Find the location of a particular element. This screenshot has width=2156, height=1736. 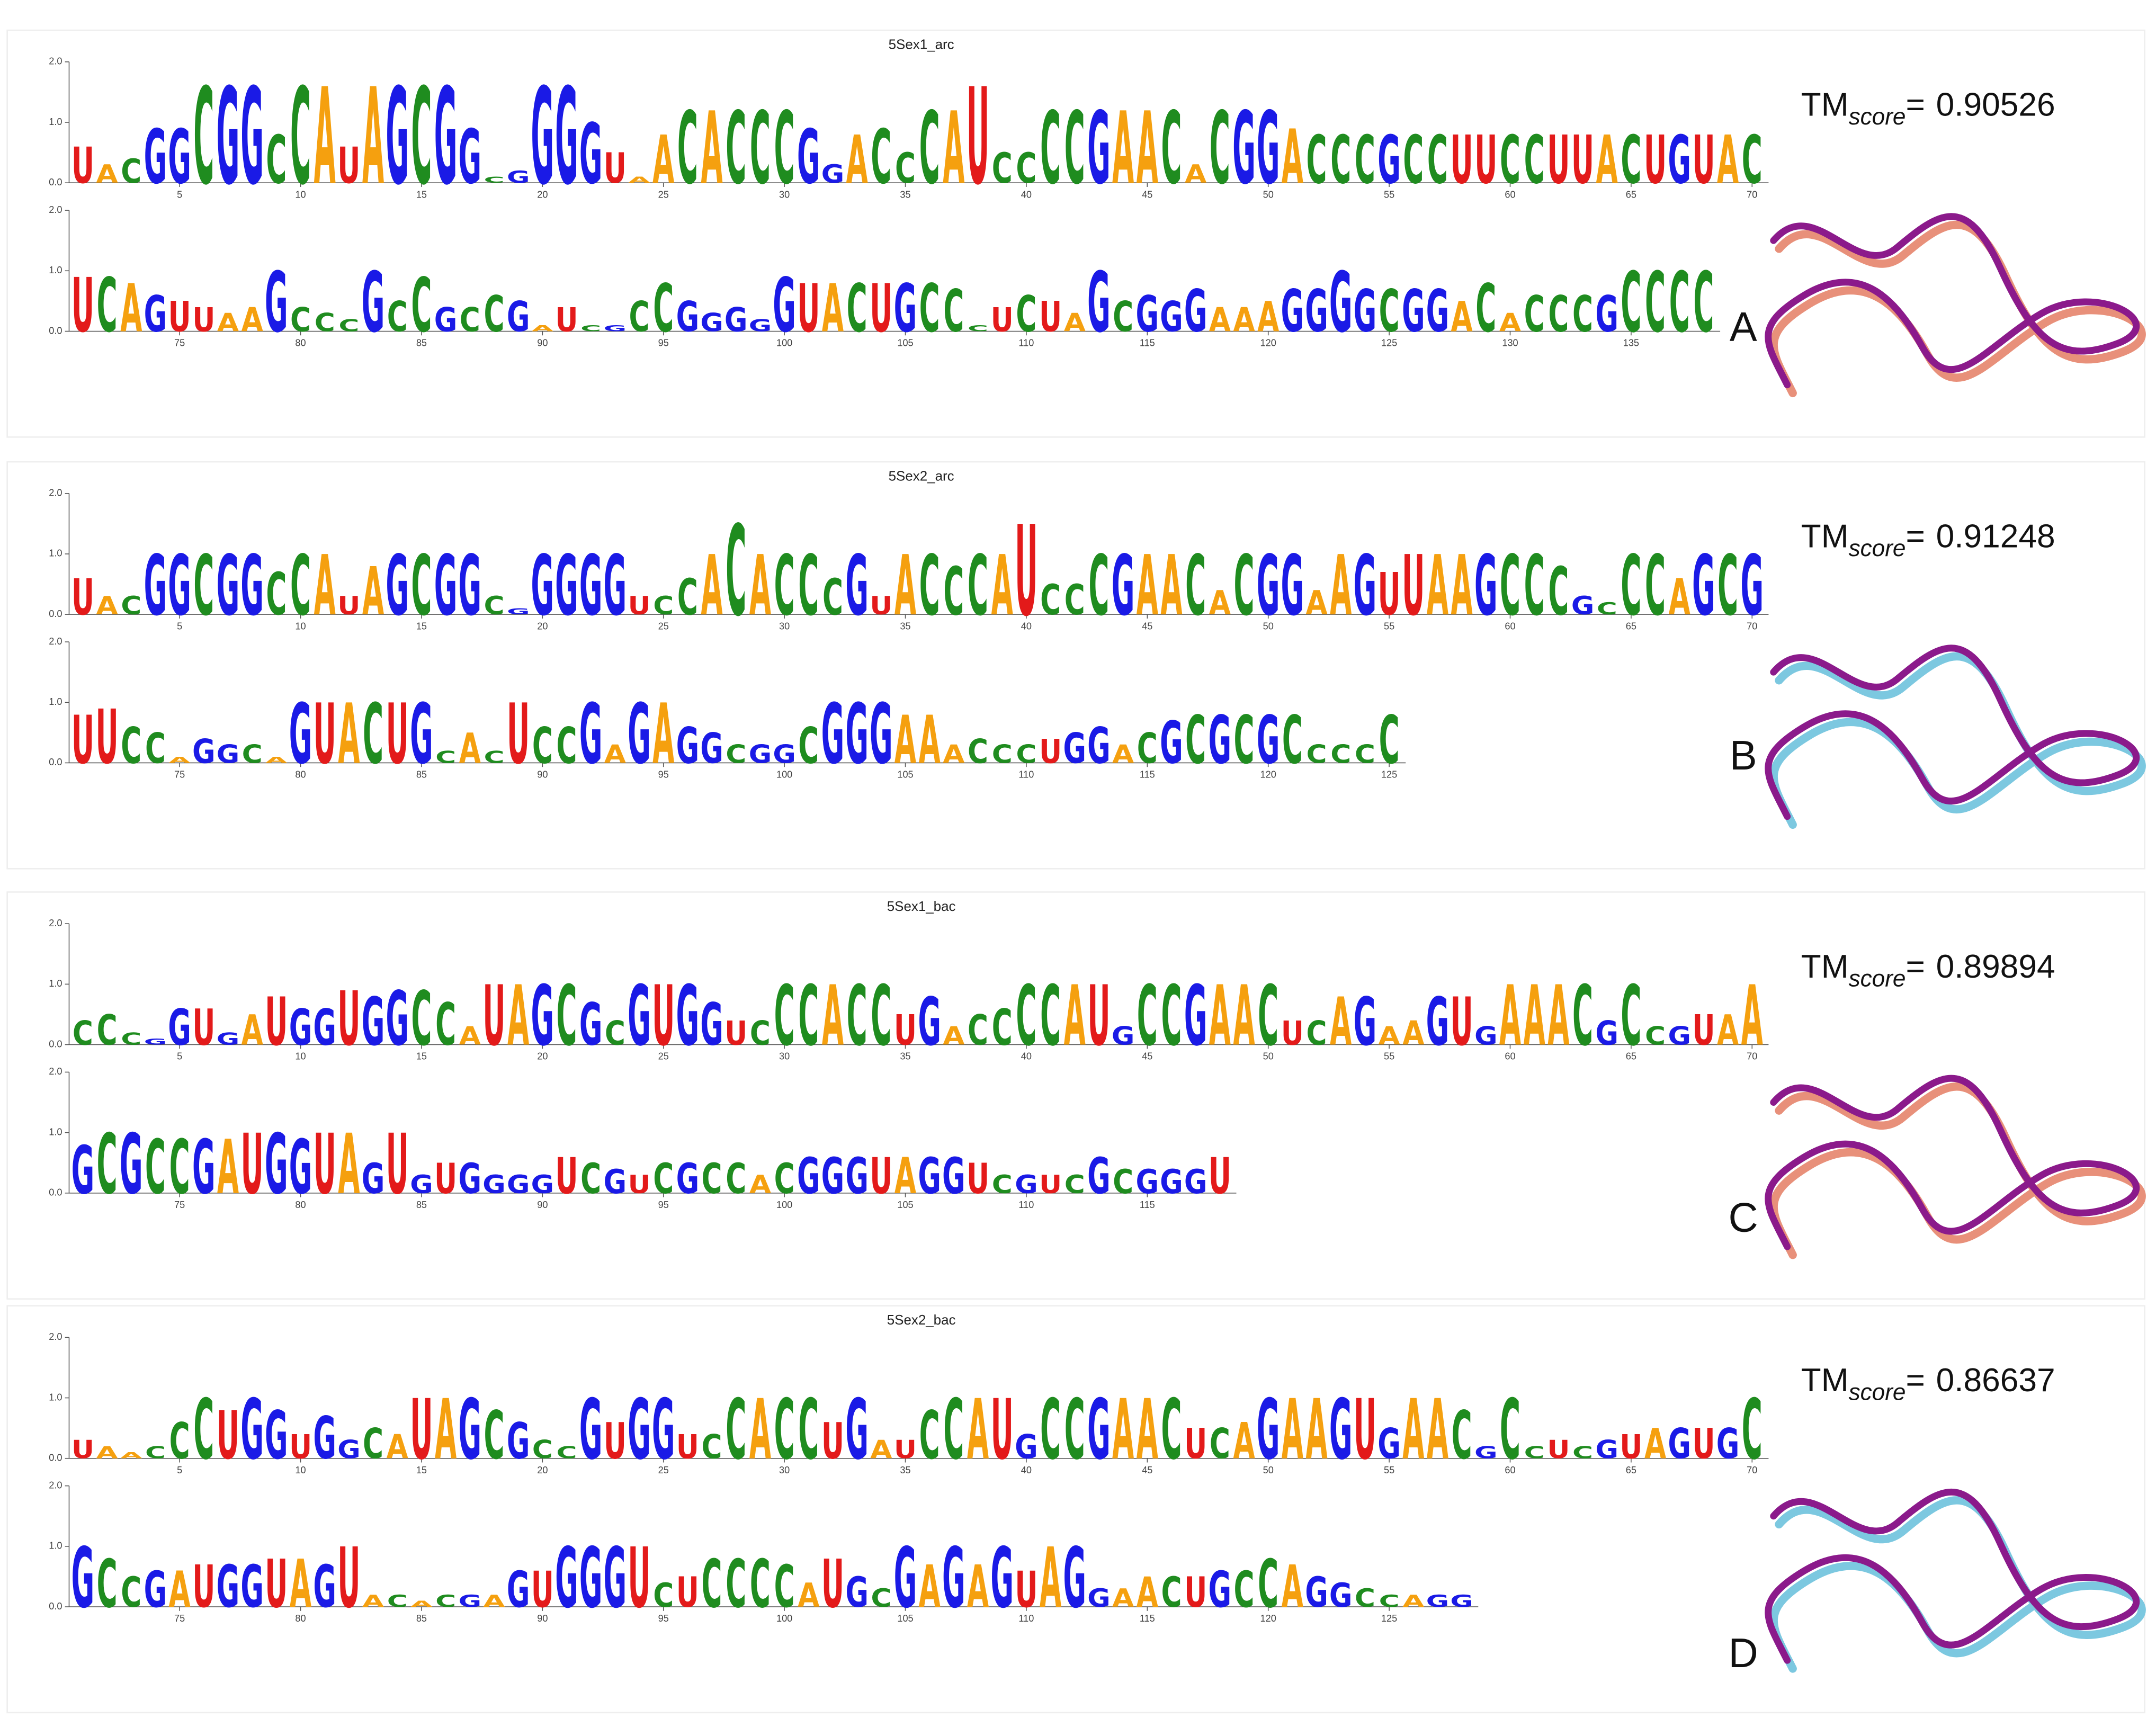

panel-label: B is located at coordinates (1743, 755).